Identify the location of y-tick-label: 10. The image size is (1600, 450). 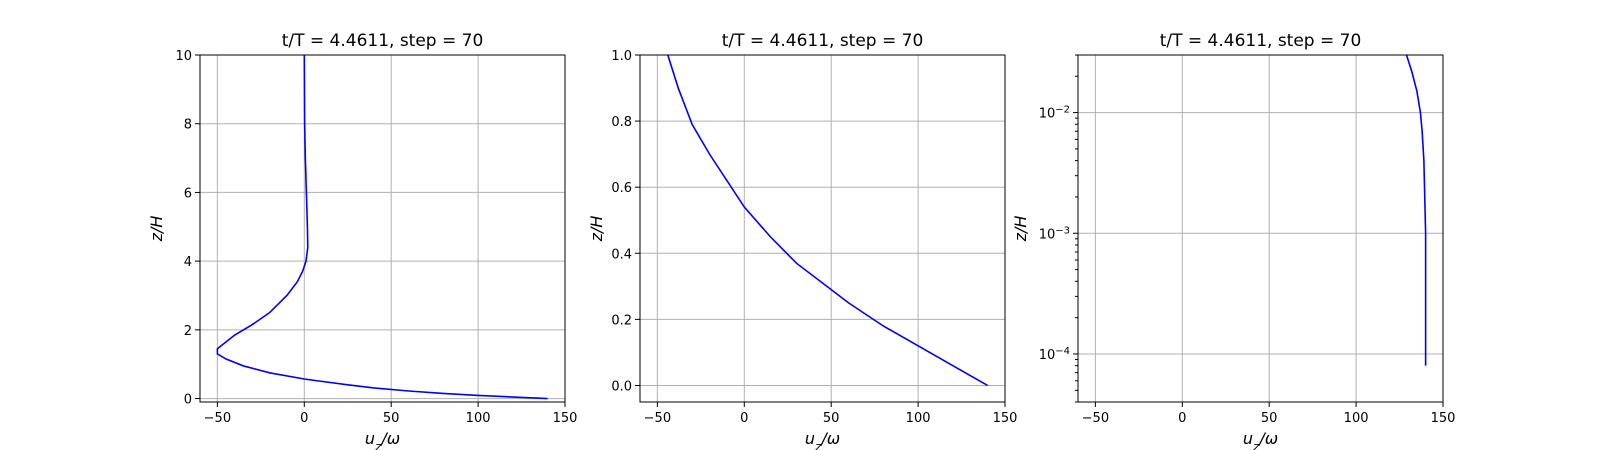
(183, 56).